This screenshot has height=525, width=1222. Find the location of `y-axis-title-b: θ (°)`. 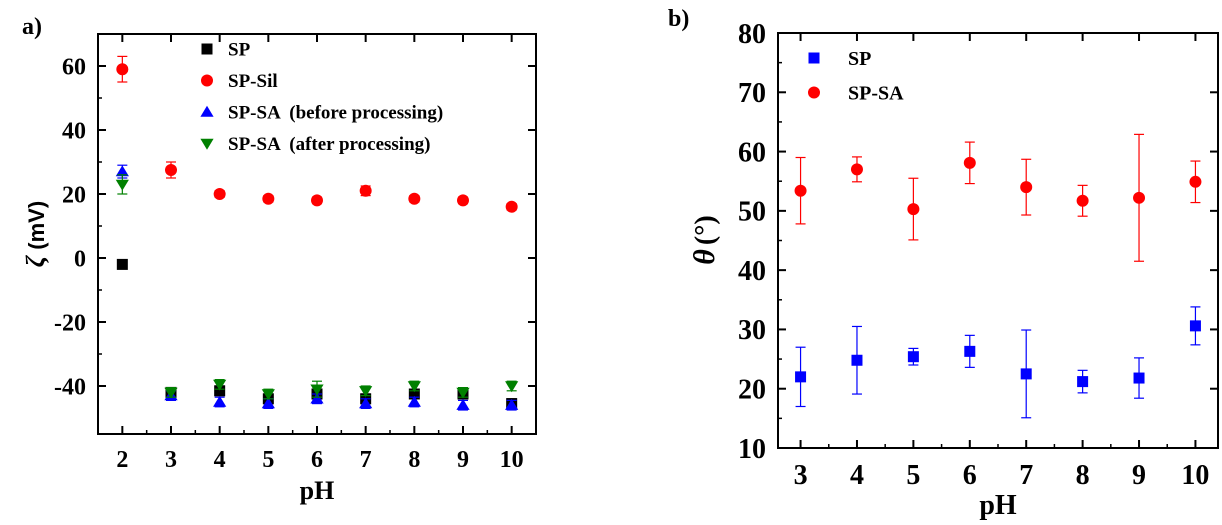

y-axis-title-b: θ (°) is located at coordinates (704, 239).